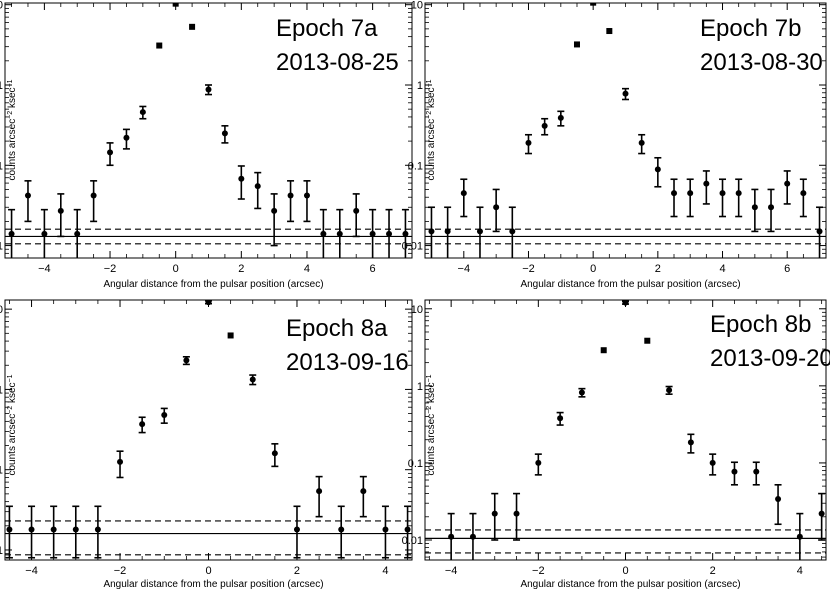 The width and height of the screenshot is (830, 598). I want to click on panel-title: Epoch 8b, so click(760, 324).